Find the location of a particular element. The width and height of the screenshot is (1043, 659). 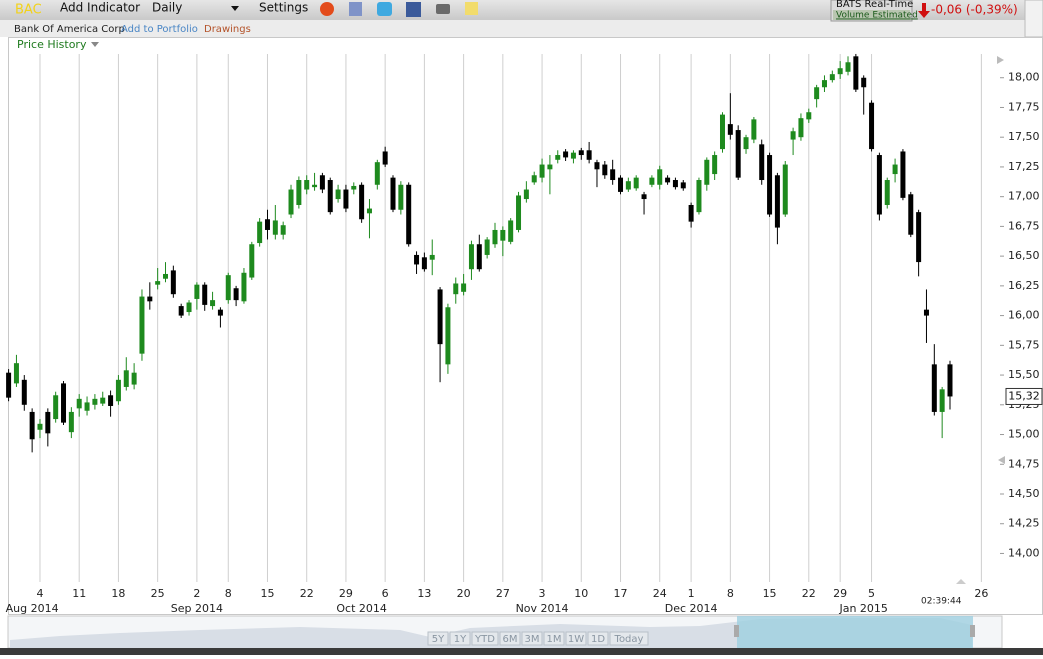

stack-icon is located at coordinates (355, 9).